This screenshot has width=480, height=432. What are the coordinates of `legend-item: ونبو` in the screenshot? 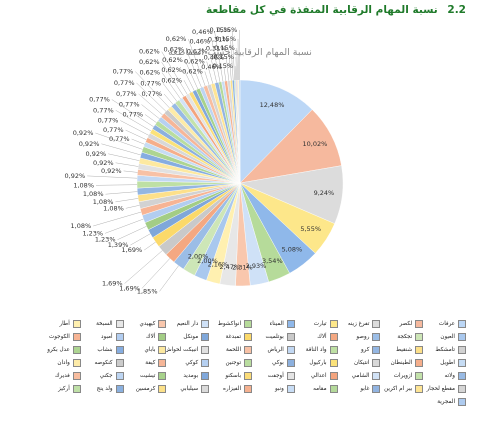 It's located at (273, 388).